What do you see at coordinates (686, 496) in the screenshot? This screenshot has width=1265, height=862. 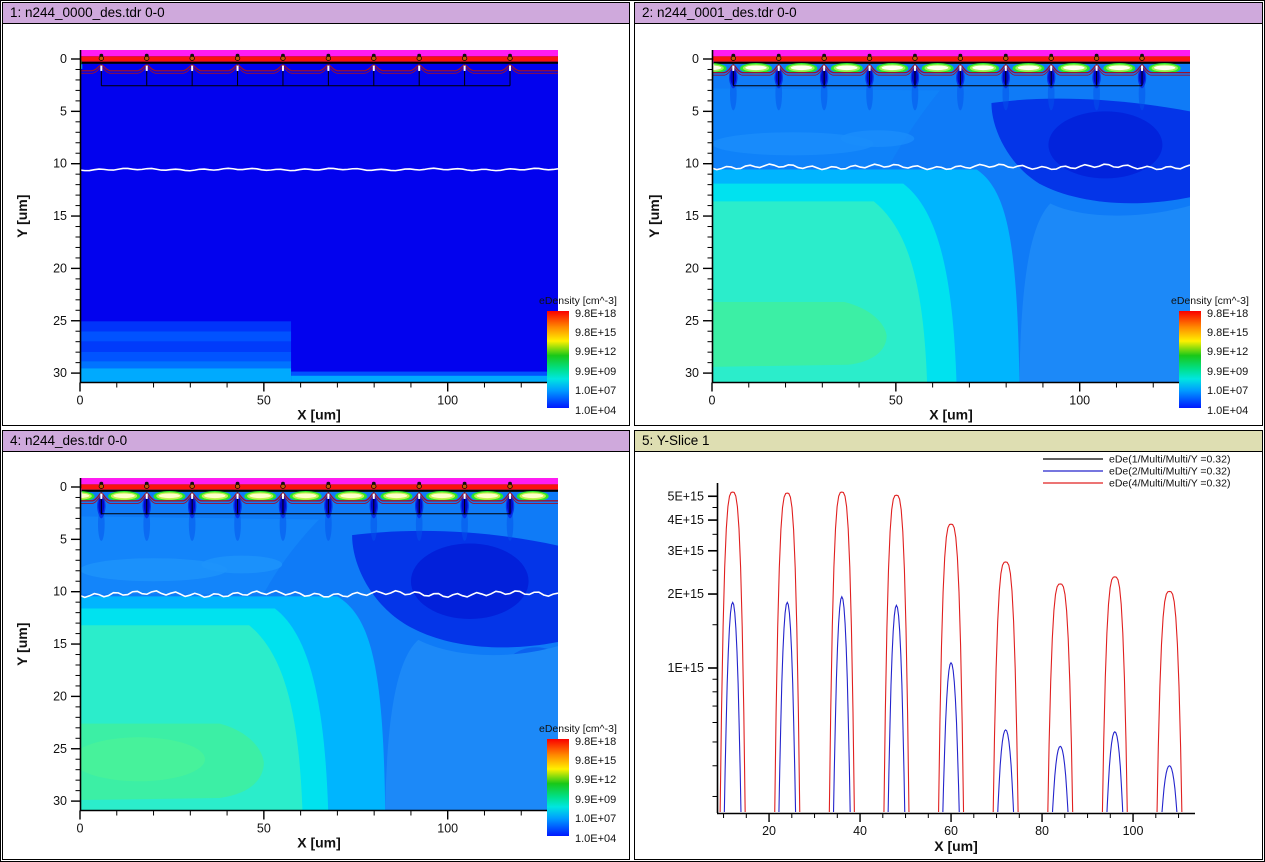 I see `svg-text: 5E+15` at bounding box center [686, 496].